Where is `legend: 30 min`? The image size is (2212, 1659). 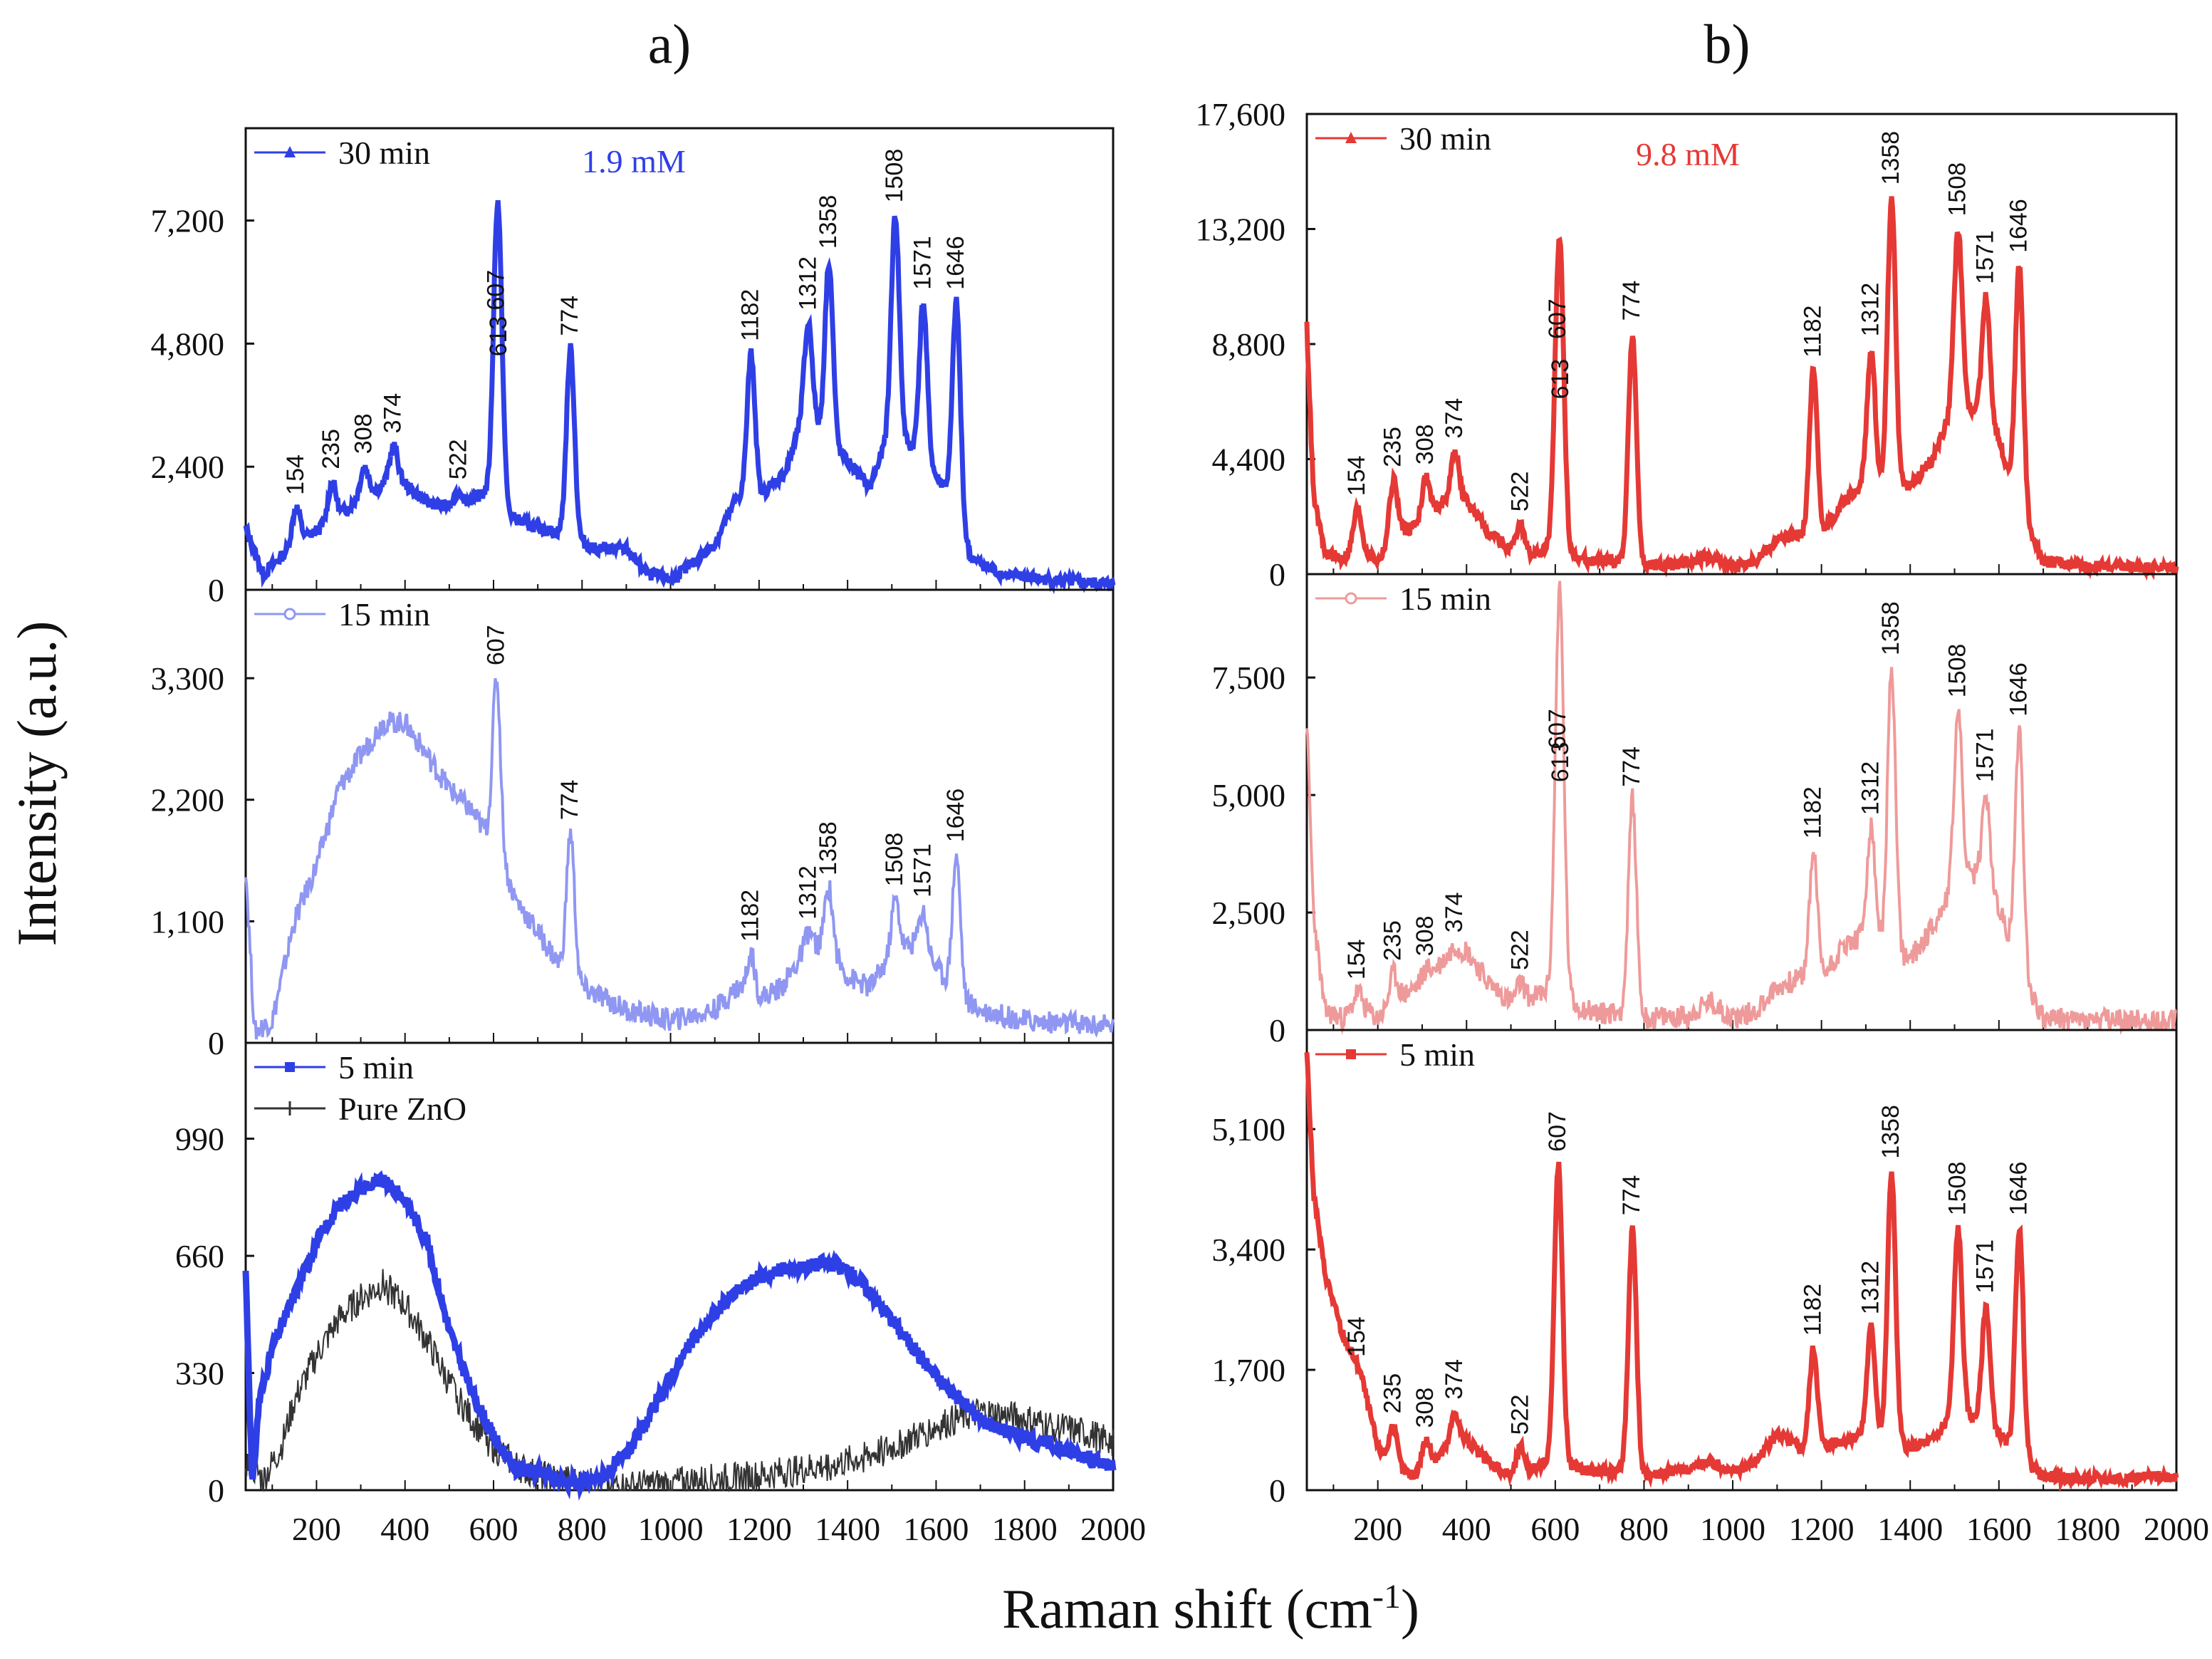 legend: 30 min is located at coordinates (342, 153).